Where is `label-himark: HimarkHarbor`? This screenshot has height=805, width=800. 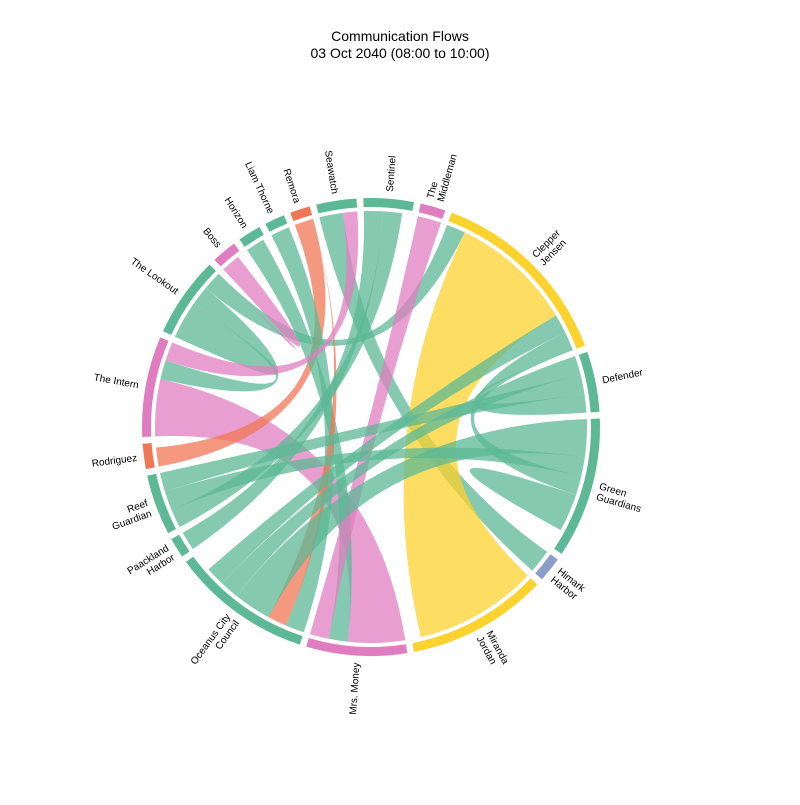 label-himark: HimarkHarbor is located at coordinates (567, 585).